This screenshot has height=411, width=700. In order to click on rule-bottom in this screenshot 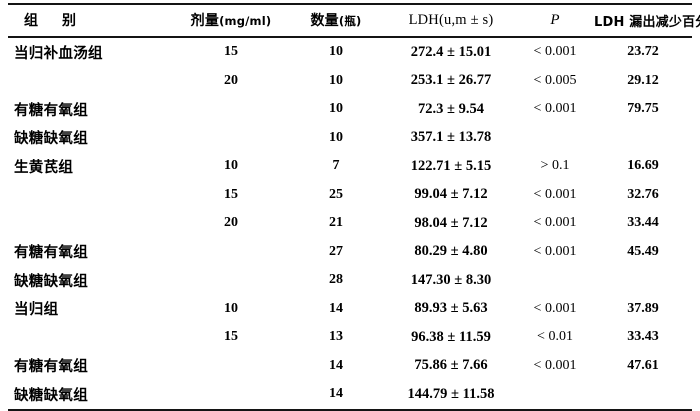, I will do `click(350, 409)`.